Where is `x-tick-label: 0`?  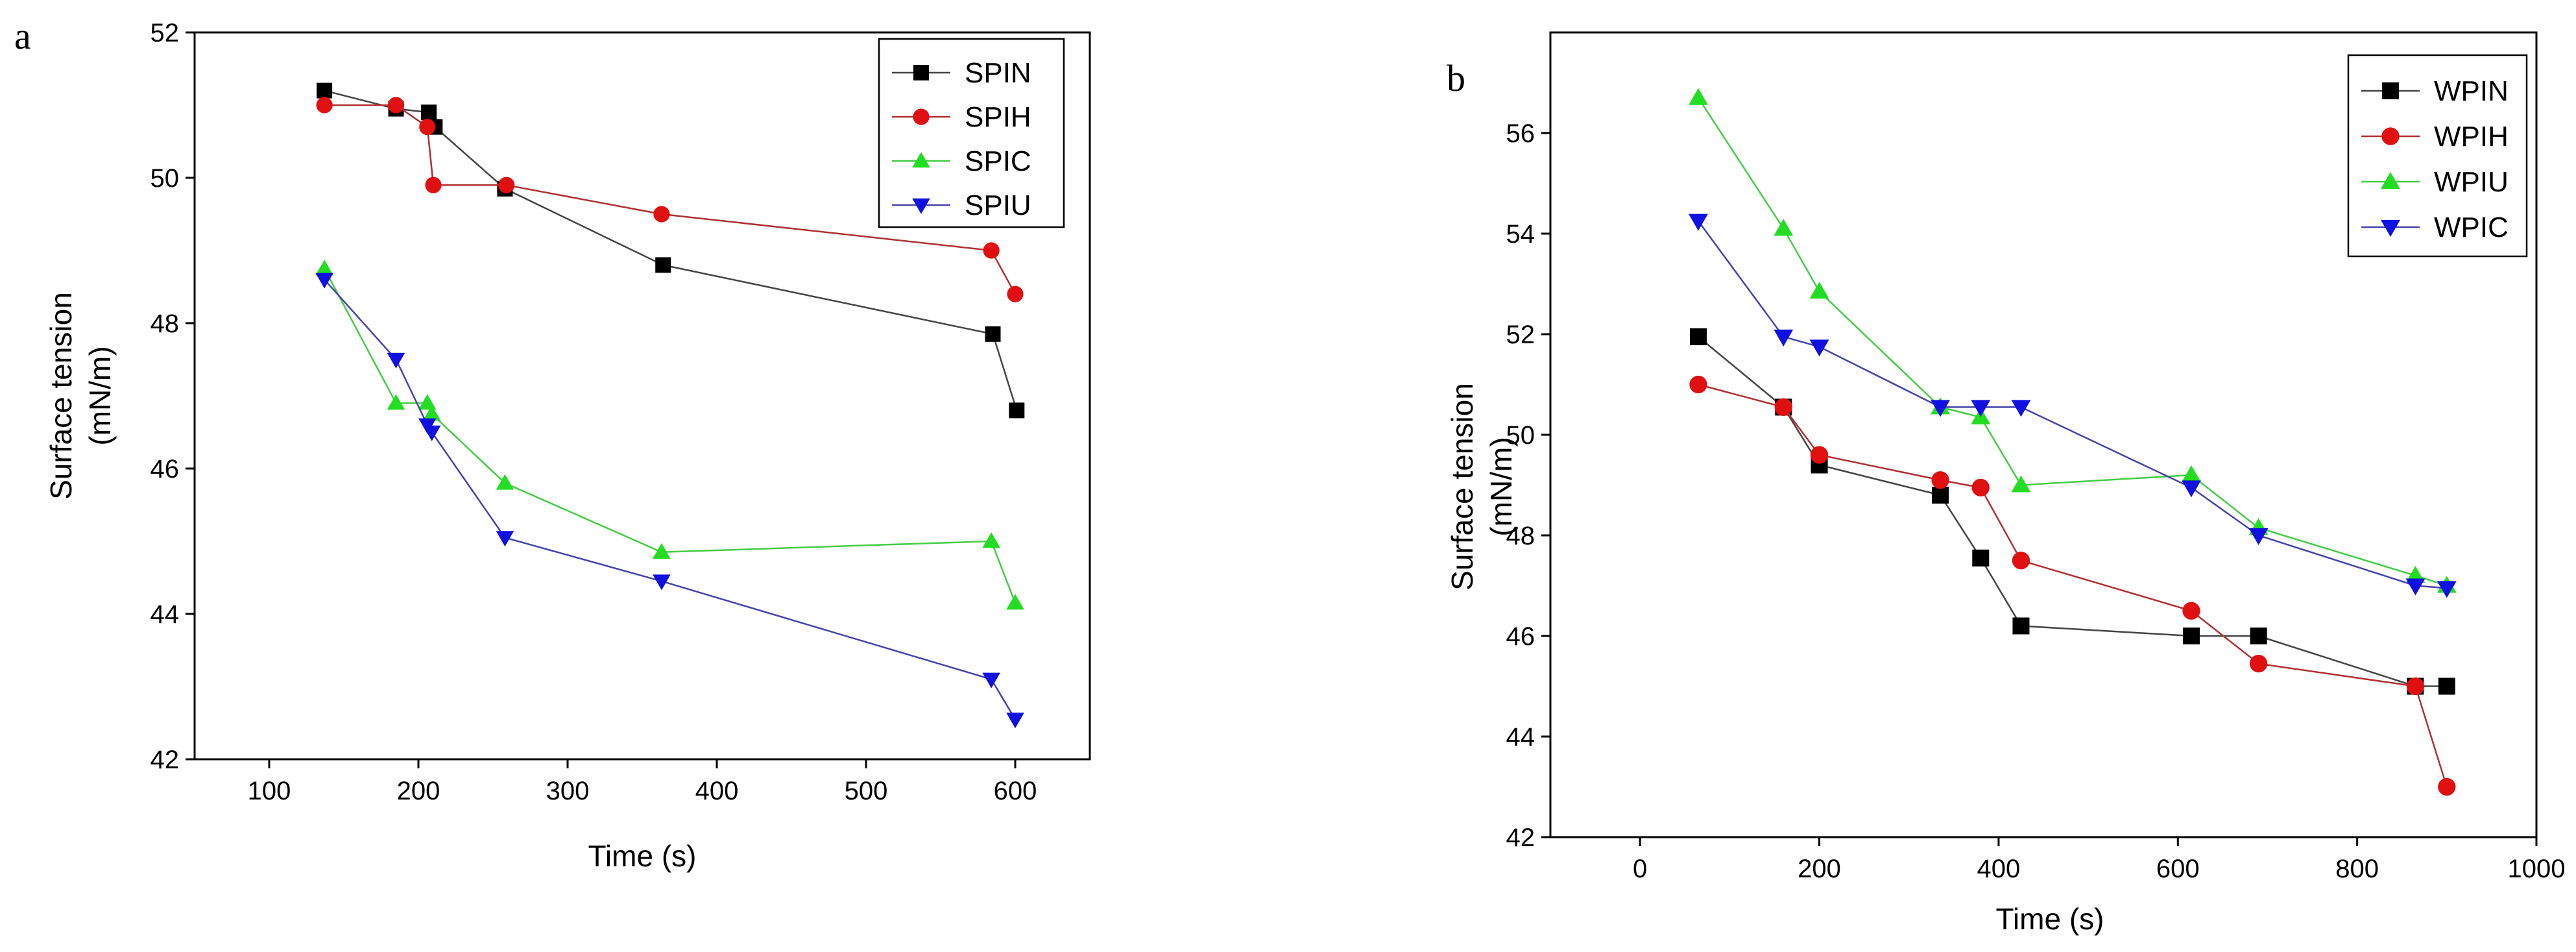
x-tick-label: 0 is located at coordinates (1640, 869).